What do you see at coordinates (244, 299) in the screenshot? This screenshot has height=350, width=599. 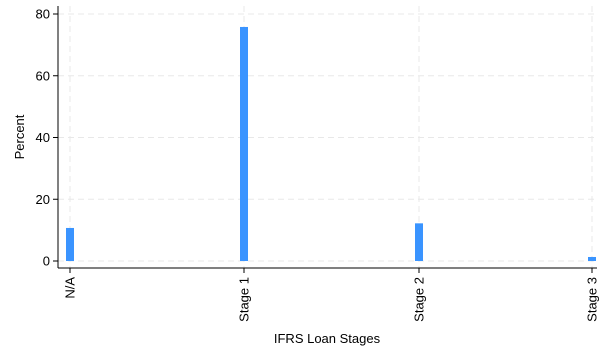 I see `x-tick-label: Stage 1` at bounding box center [244, 299].